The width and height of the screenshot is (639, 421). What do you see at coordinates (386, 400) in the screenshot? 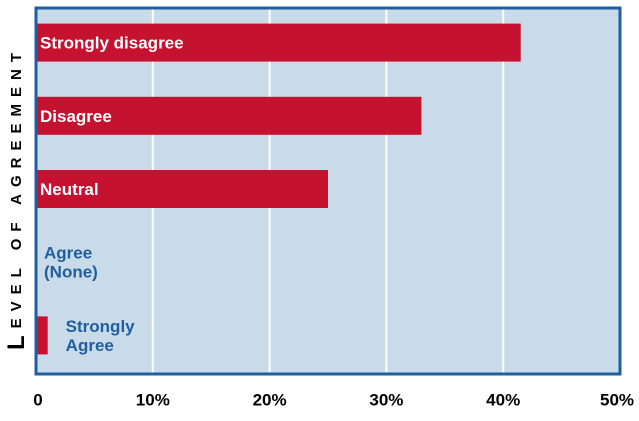
I see `x-tick-label: 30%` at bounding box center [386, 400].